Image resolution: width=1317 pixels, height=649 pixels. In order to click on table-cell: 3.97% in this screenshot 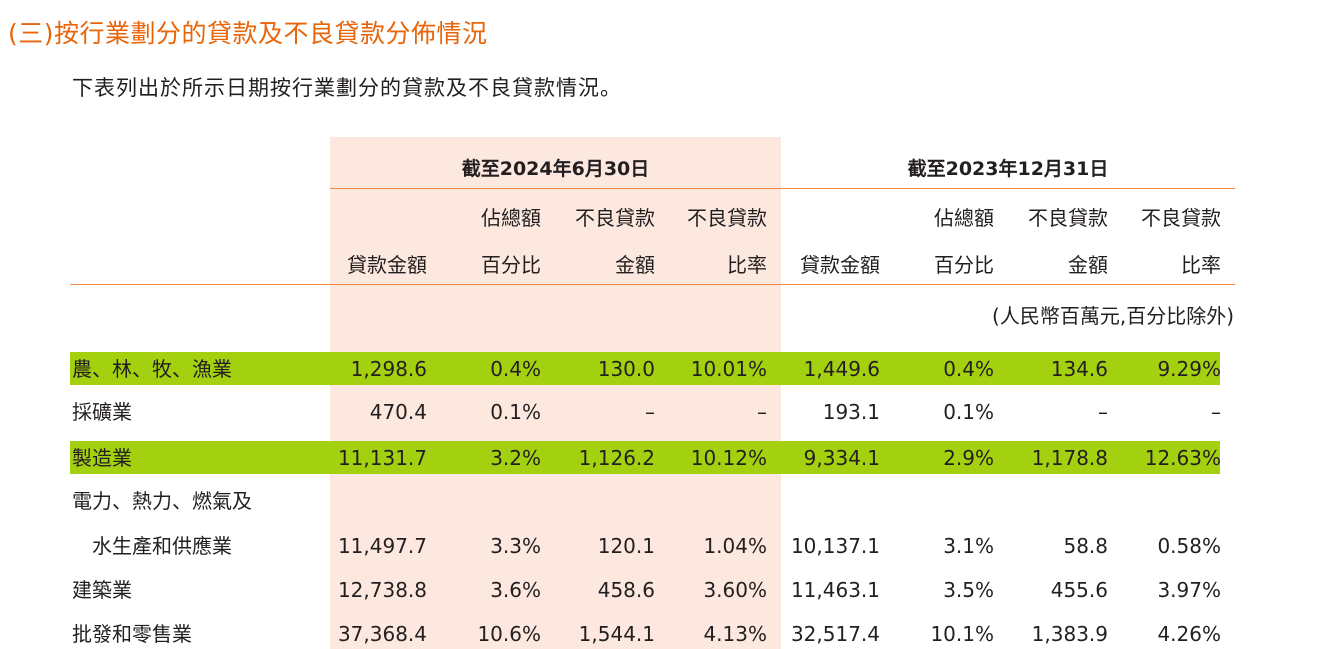, I will do `click(1189, 590)`.